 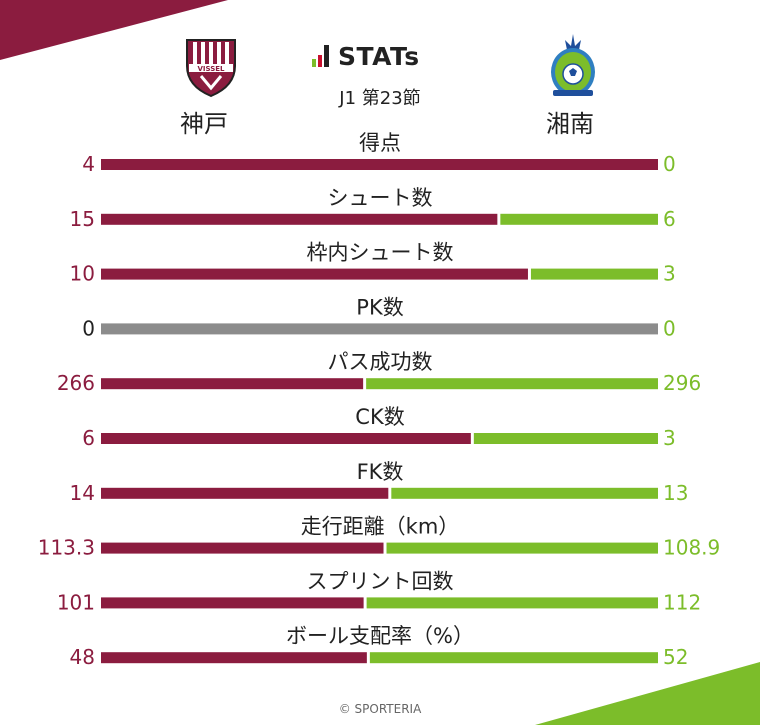 I want to click on home-value-label: 48, so click(x=82, y=657).